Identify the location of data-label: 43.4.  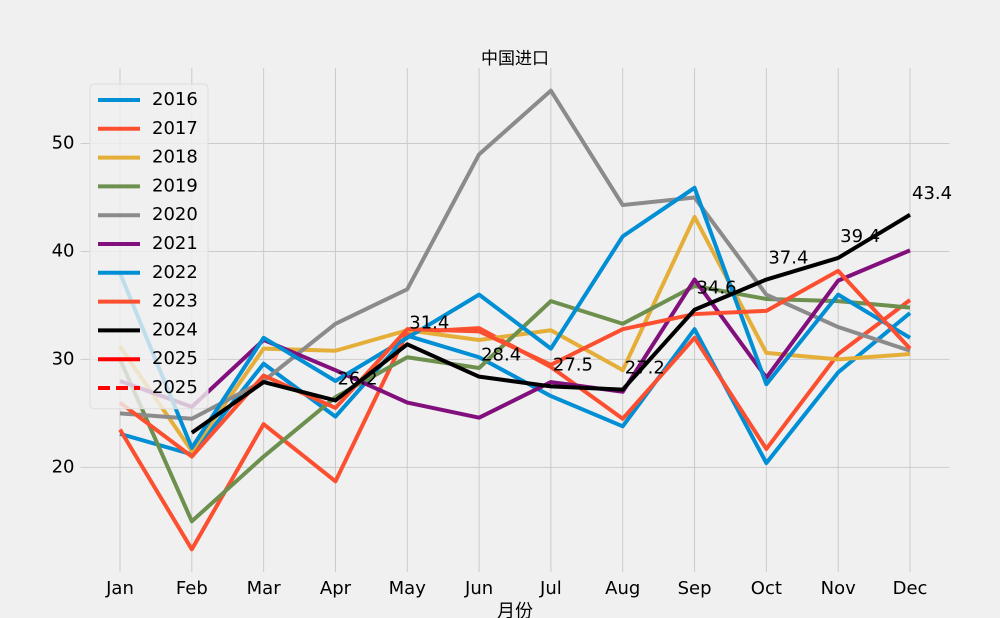
(932, 193).